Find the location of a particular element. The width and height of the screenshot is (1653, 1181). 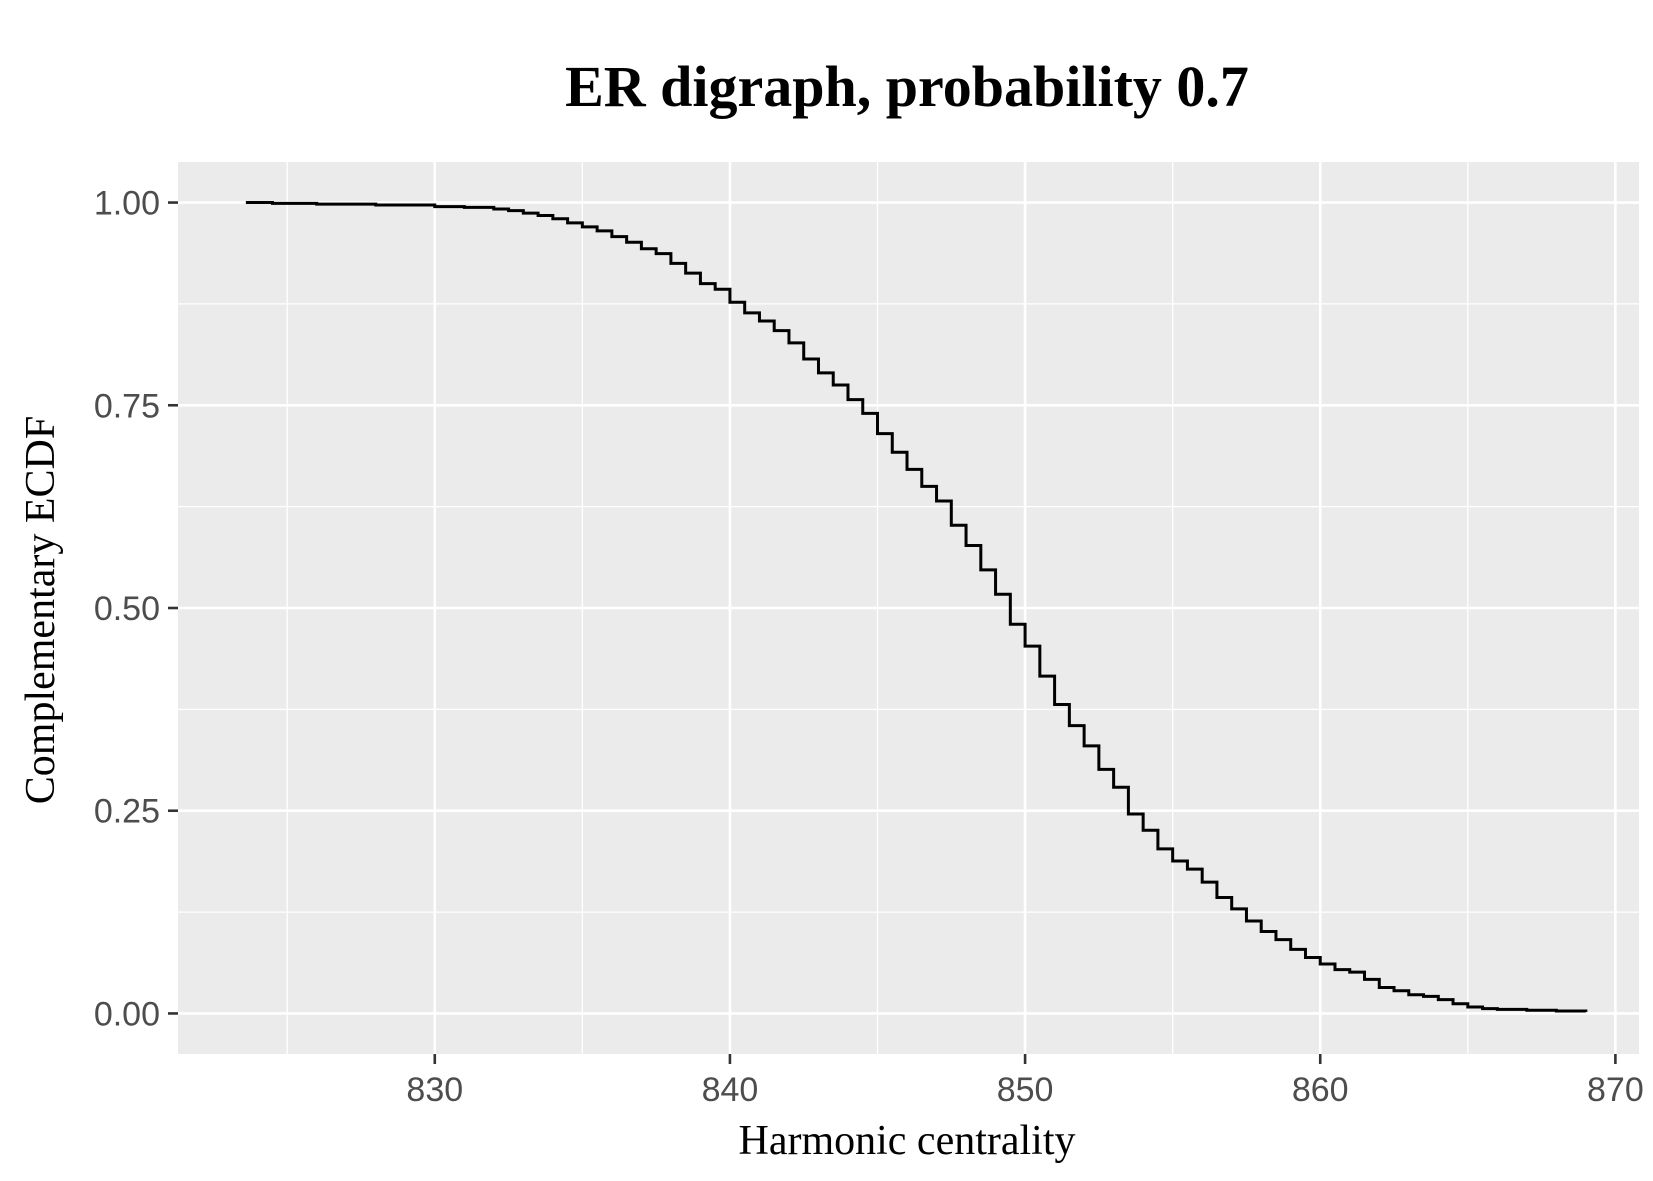

y-tick-label: 0.50 is located at coordinates (127, 609).